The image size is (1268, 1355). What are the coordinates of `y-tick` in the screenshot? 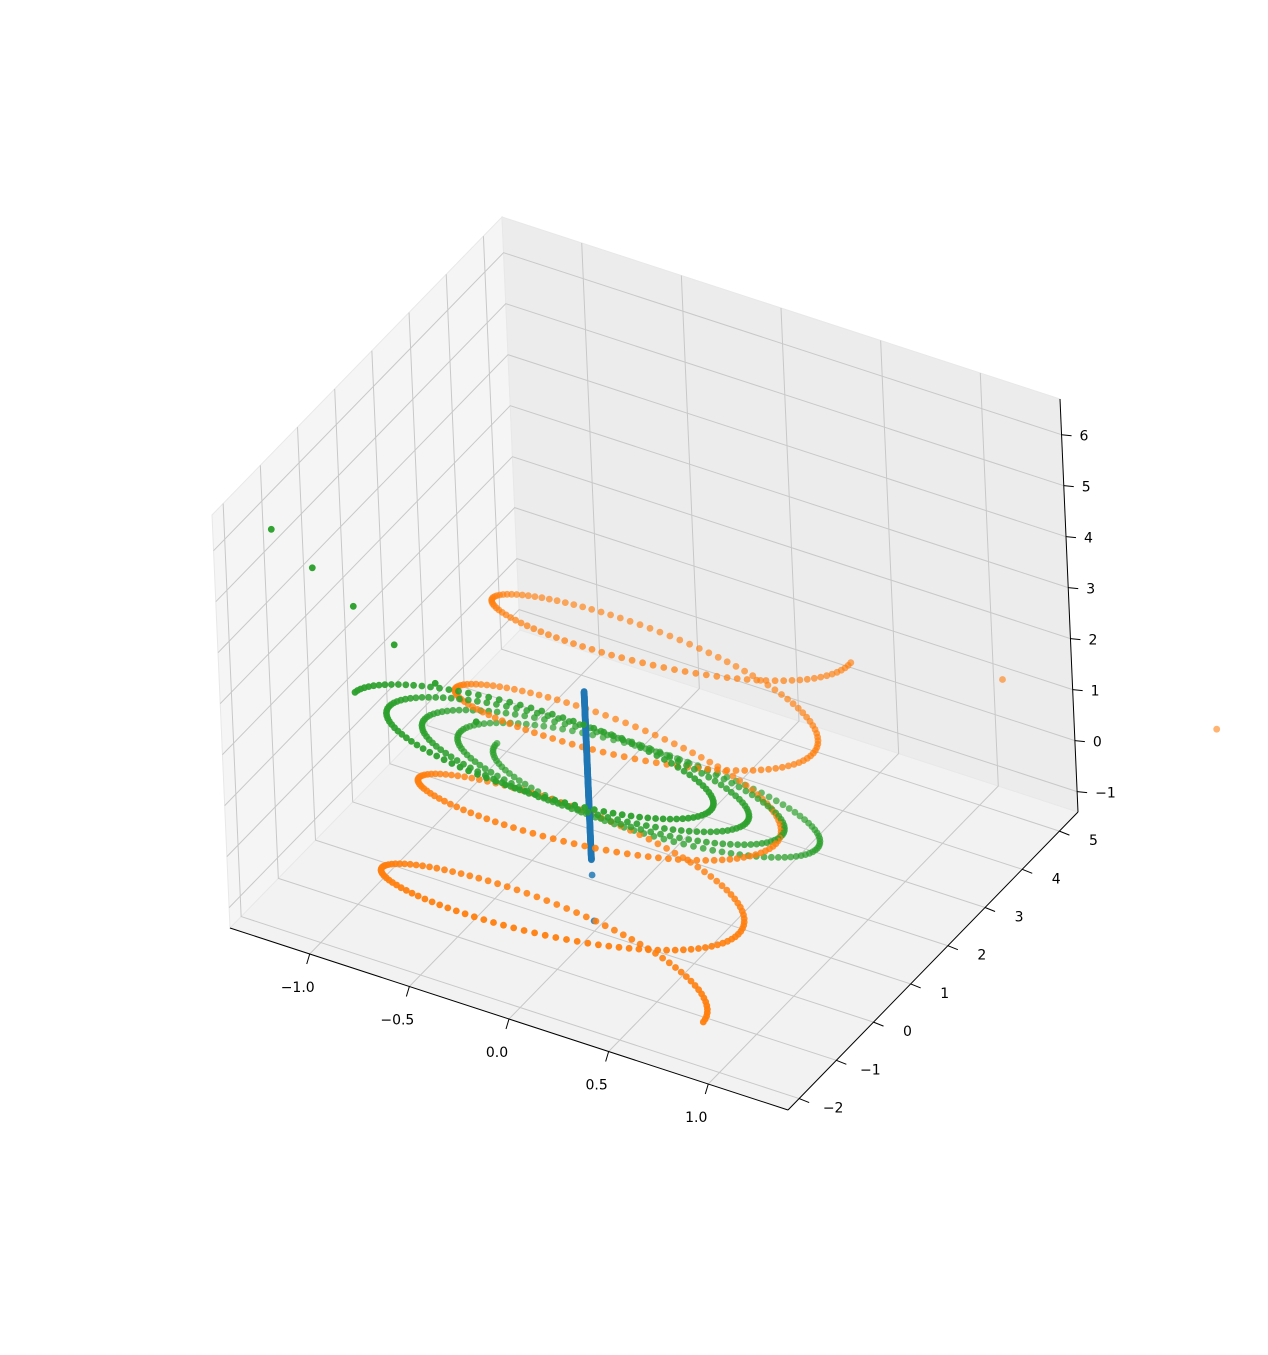 It's located at (915, 986).